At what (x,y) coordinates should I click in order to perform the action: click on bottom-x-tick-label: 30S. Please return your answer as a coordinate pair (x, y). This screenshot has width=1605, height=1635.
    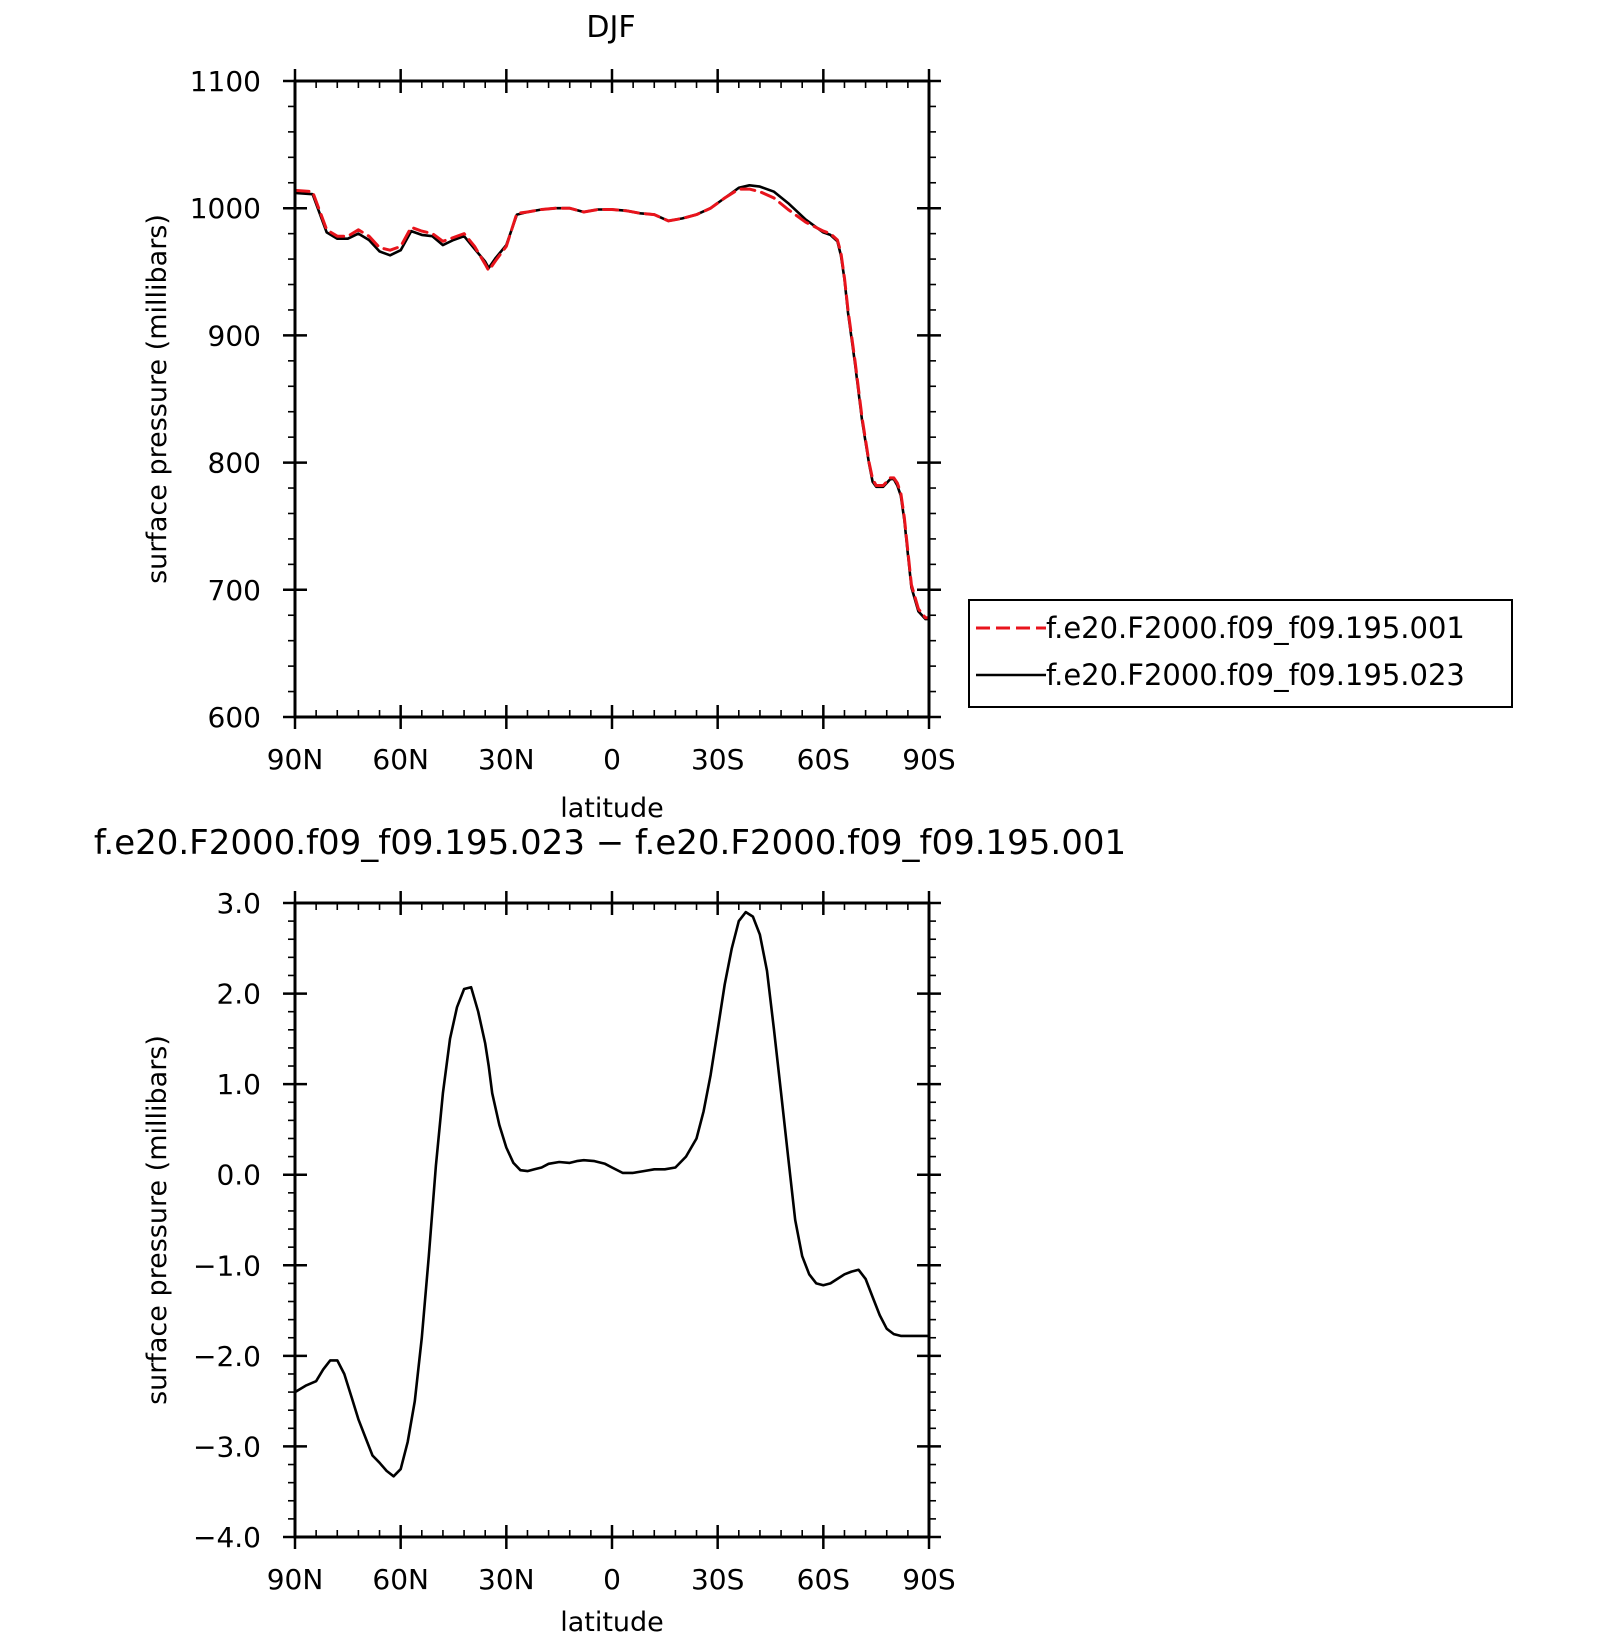
    Looking at the image, I should click on (717, 1579).